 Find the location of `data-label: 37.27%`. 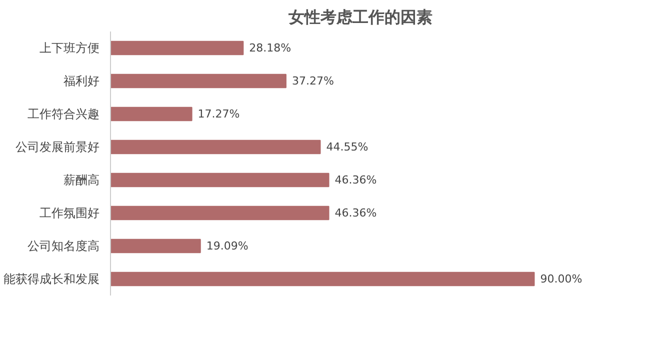

data-label: 37.27% is located at coordinates (313, 81).